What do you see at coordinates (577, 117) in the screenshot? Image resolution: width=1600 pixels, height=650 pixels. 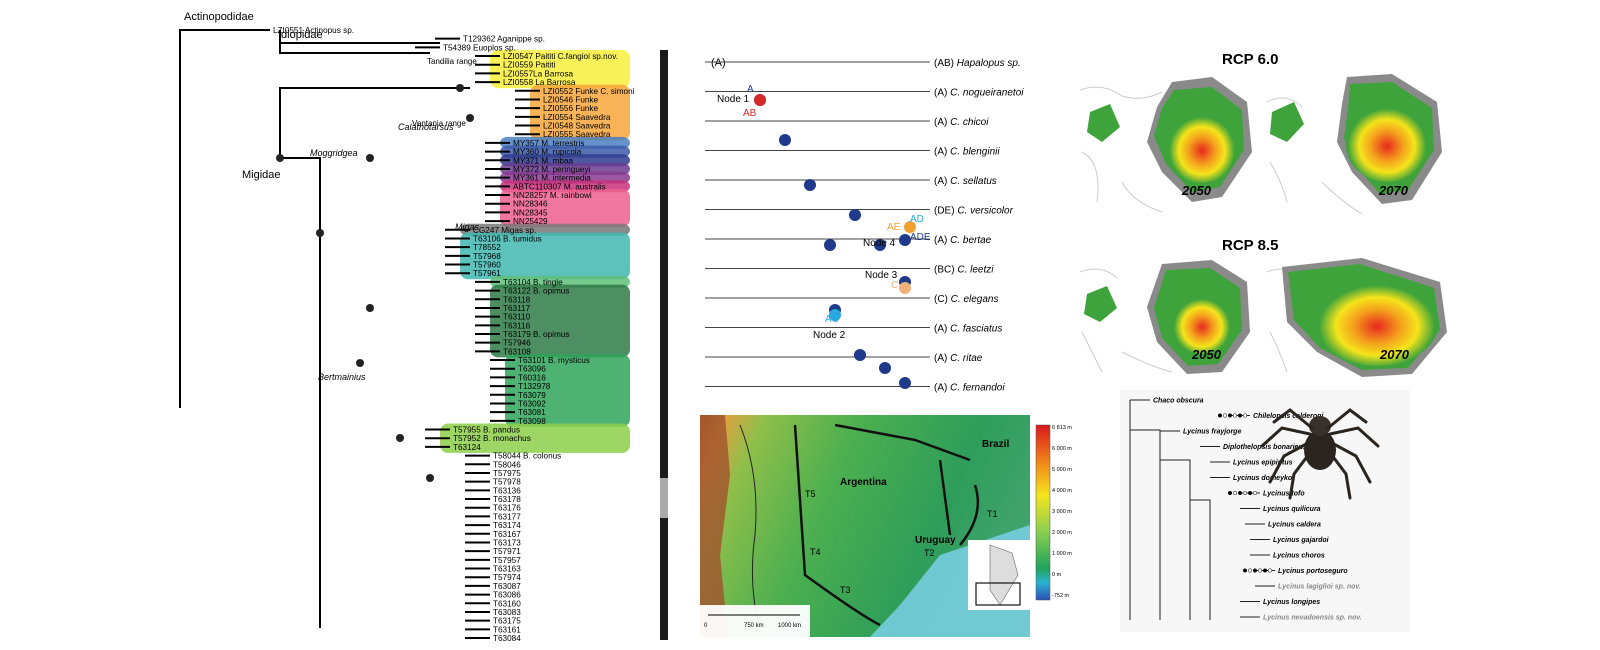 I see `tip-label: LZI0554 Saavedra` at bounding box center [577, 117].